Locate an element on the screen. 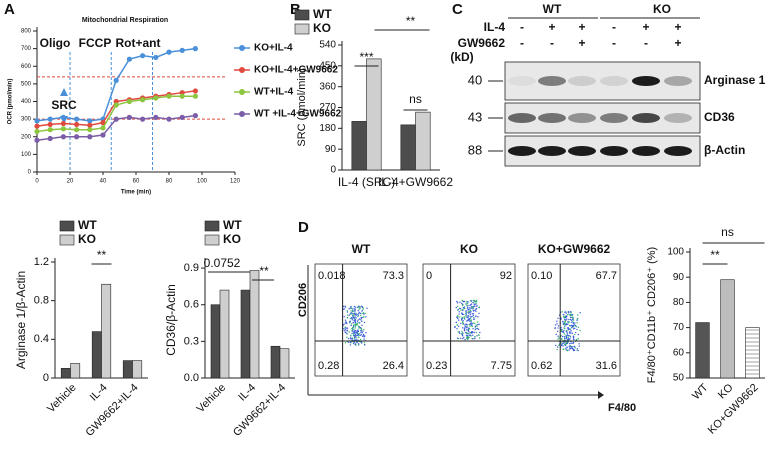  y-tick-label: 400 is located at coordinates (26, 102).